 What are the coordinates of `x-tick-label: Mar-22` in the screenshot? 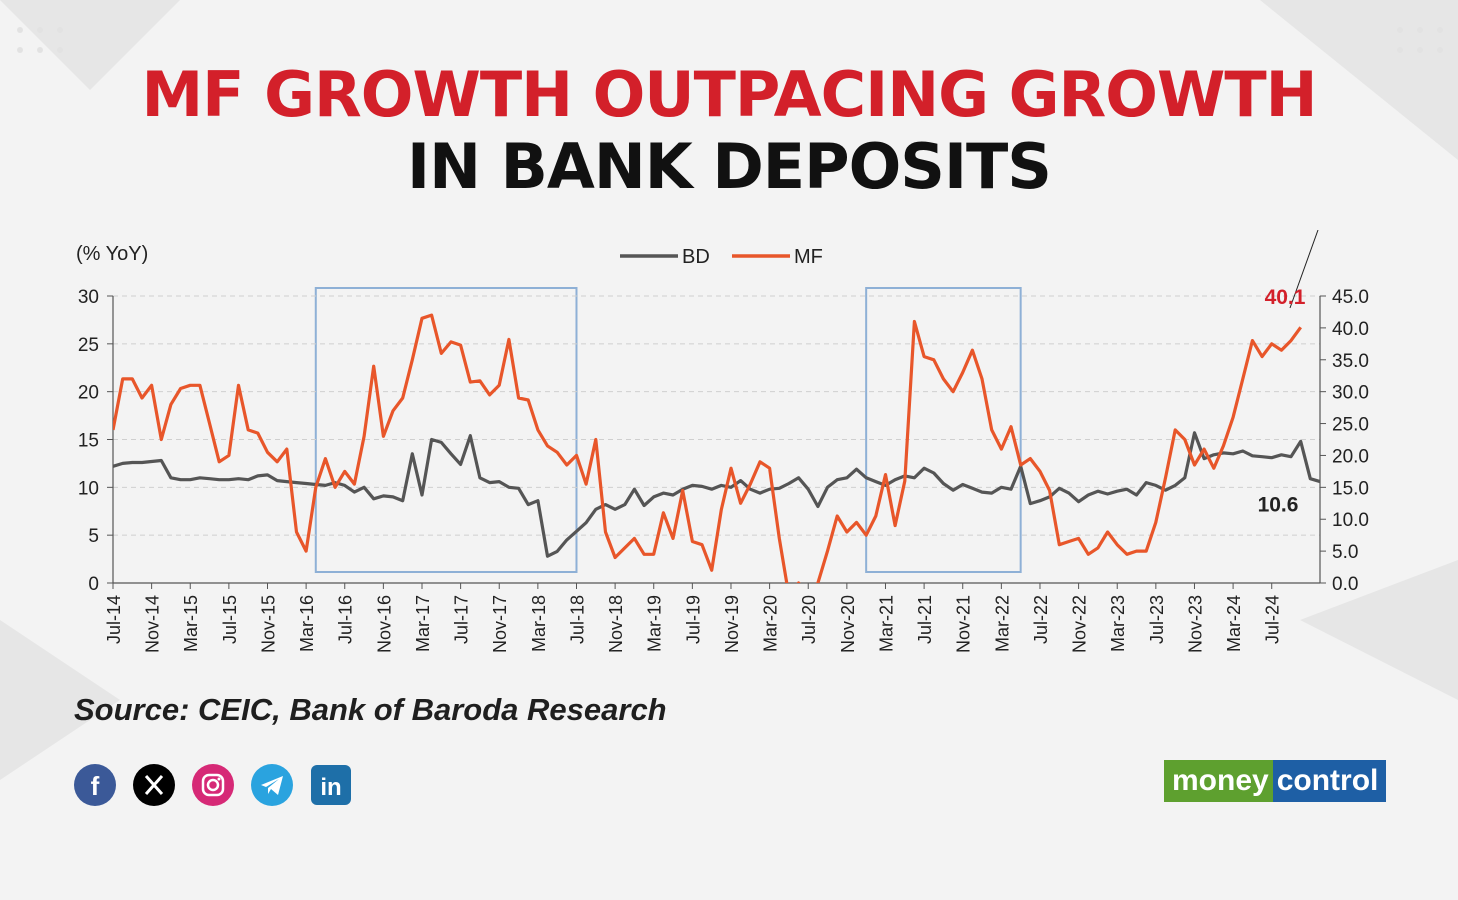 It's located at (1002, 623).